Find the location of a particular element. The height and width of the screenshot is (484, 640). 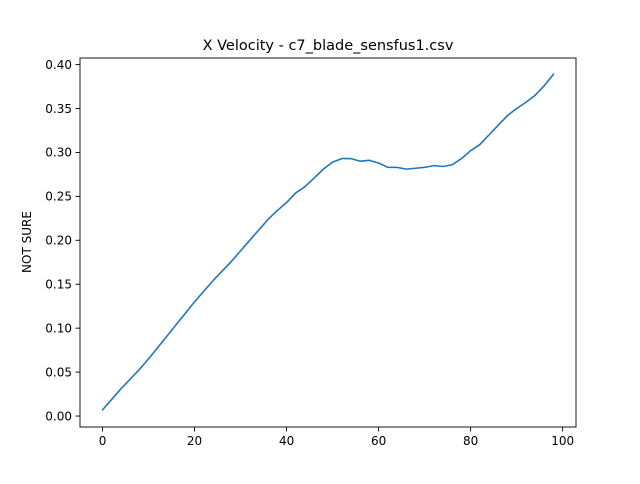

y-tick-label: 0.30 is located at coordinates (58, 153).